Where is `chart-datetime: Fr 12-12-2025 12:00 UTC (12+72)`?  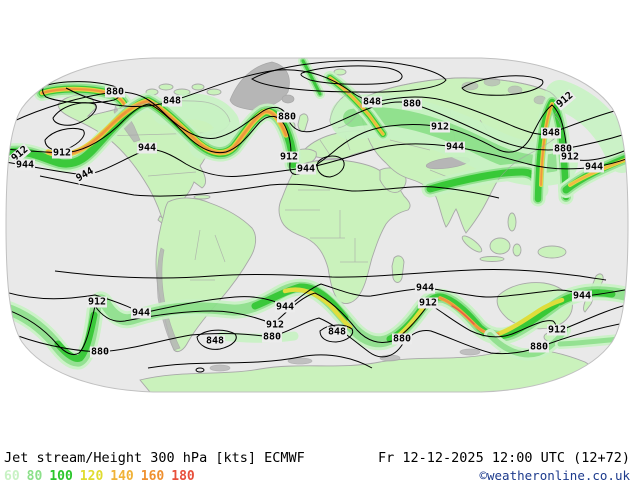 chart-datetime: Fr 12-12-2025 12:00 UTC (12+72) is located at coordinates (504, 458).